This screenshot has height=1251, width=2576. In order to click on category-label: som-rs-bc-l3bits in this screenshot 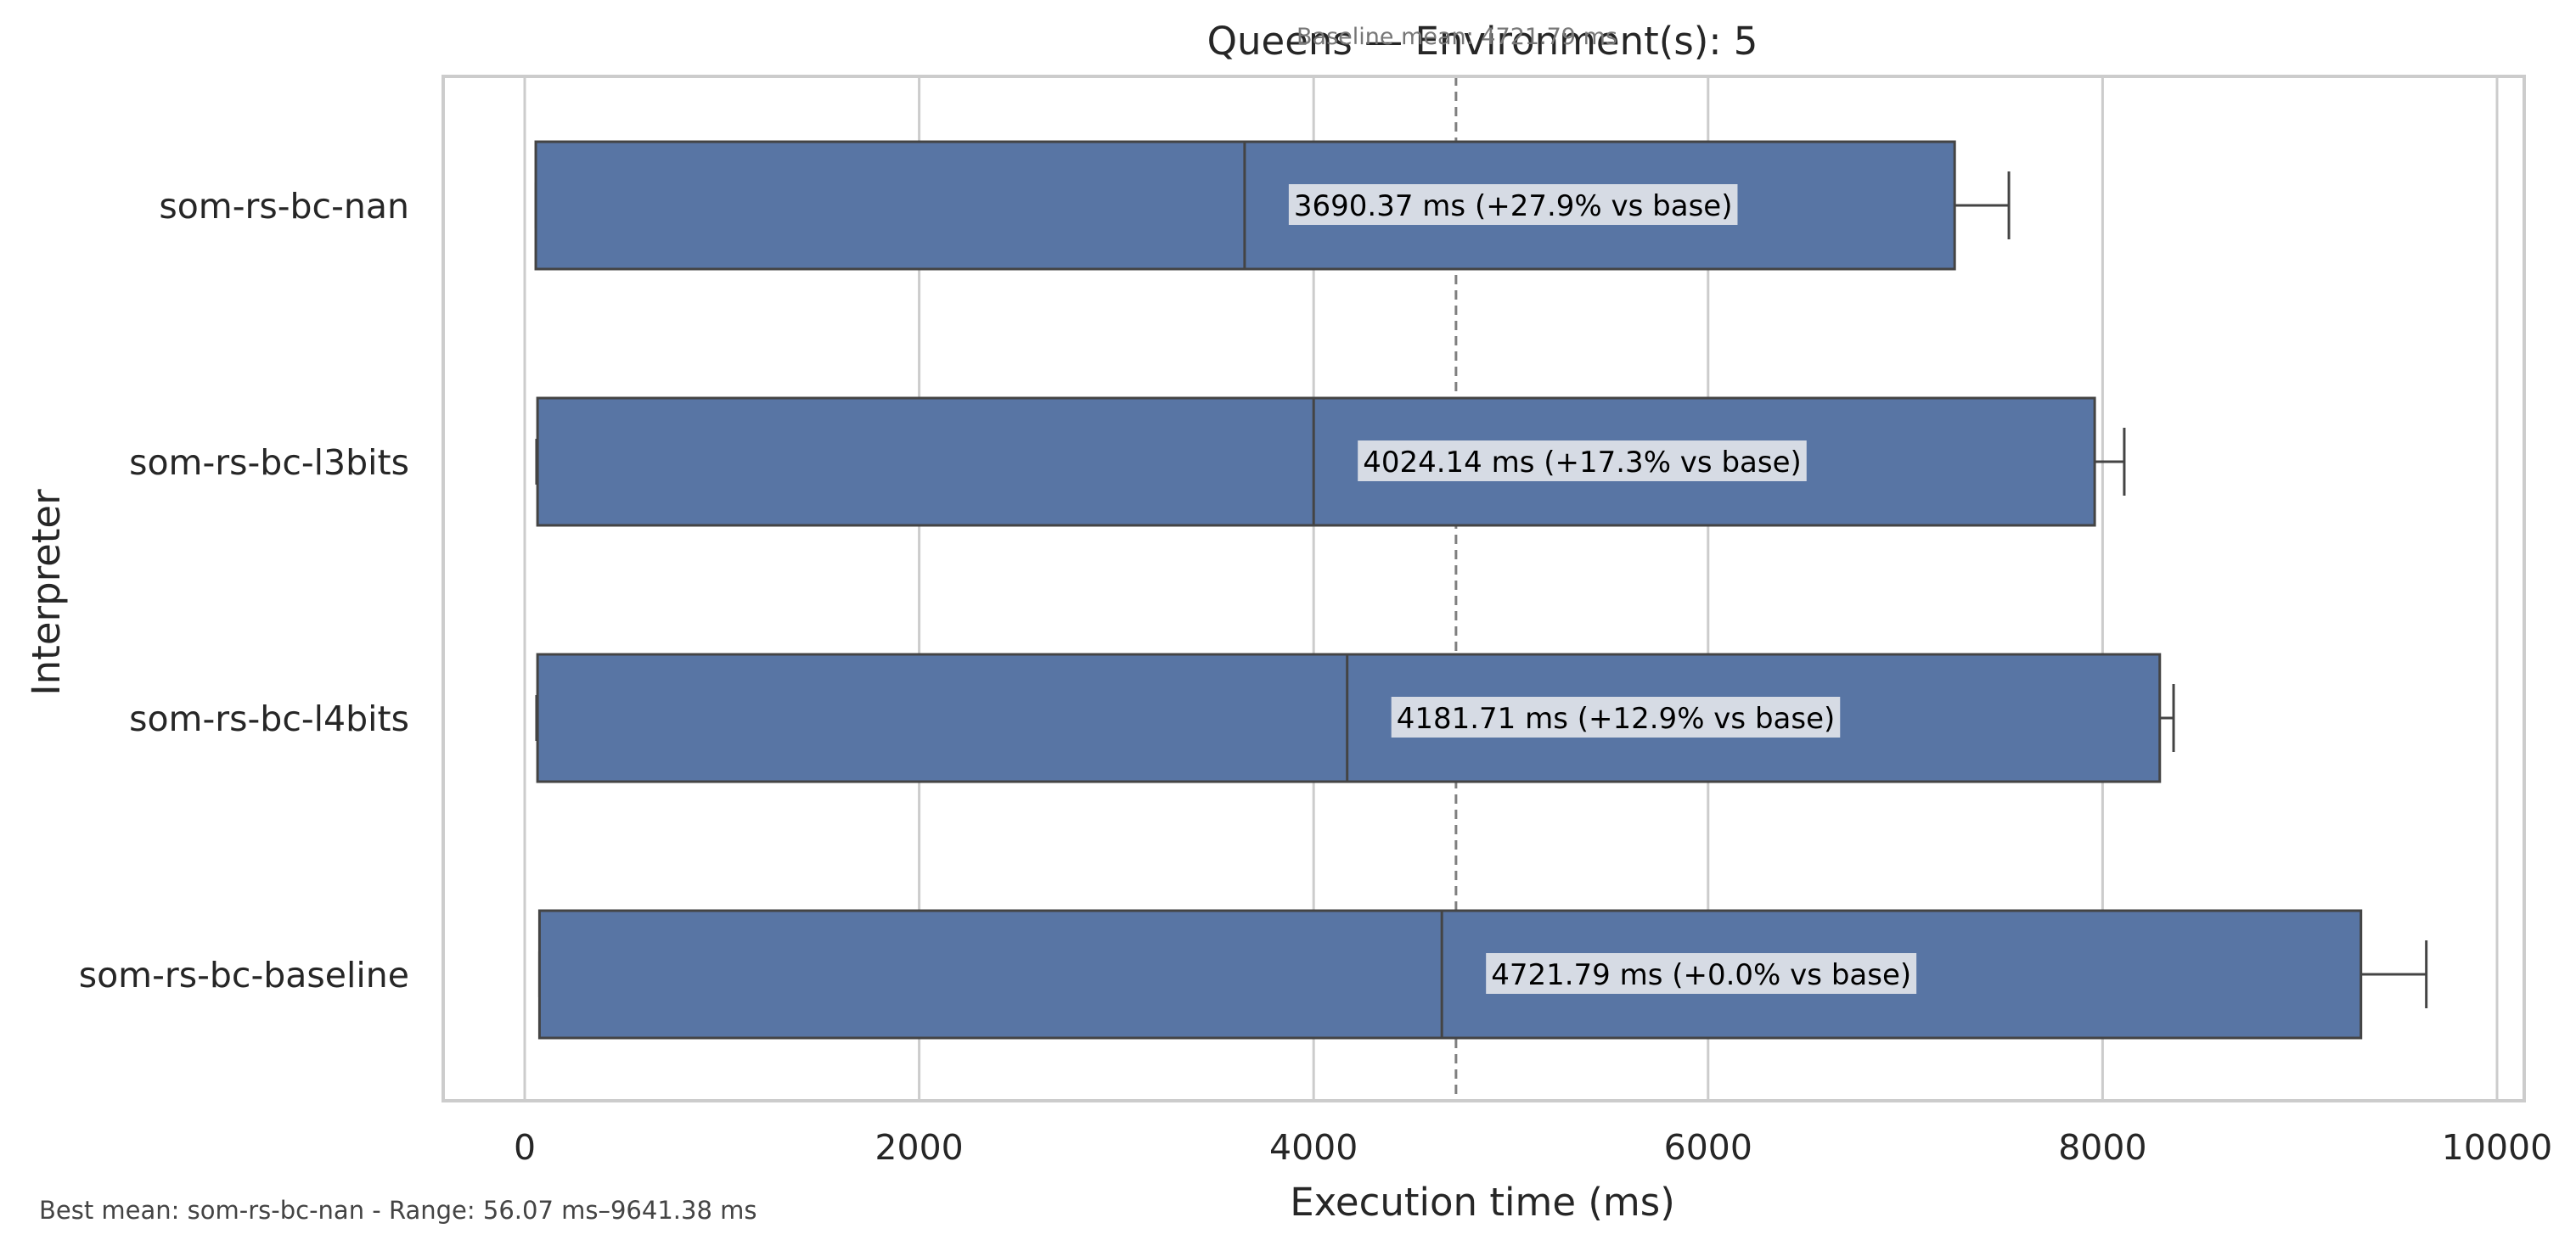, I will do `click(269, 462)`.